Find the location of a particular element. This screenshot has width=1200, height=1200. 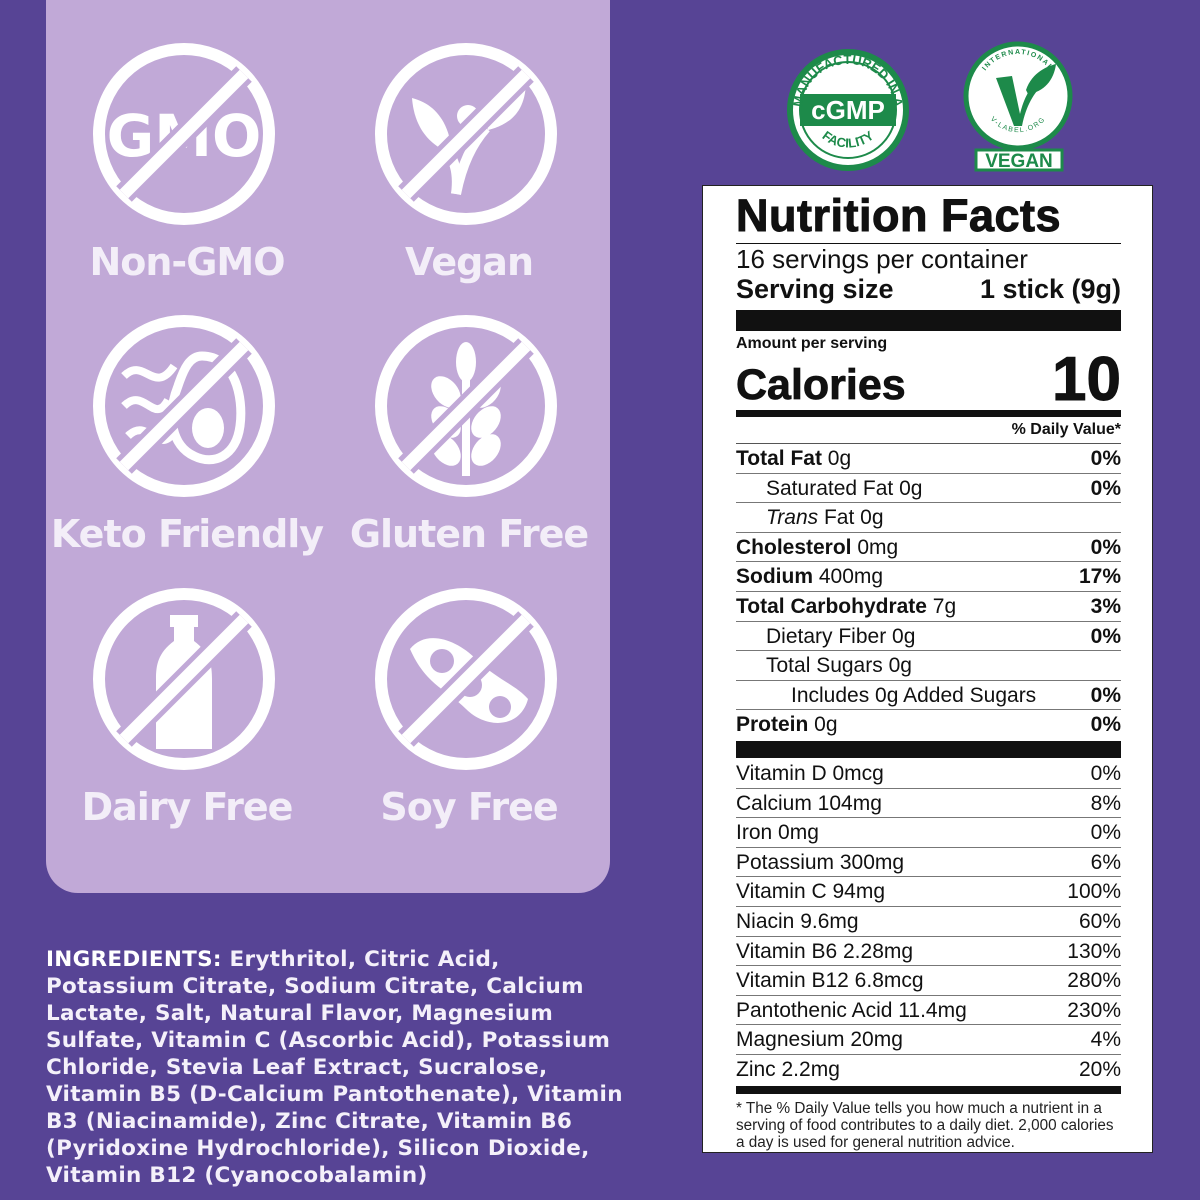

nutrient-row: Total Fat 0g 0% is located at coordinates (928, 459).